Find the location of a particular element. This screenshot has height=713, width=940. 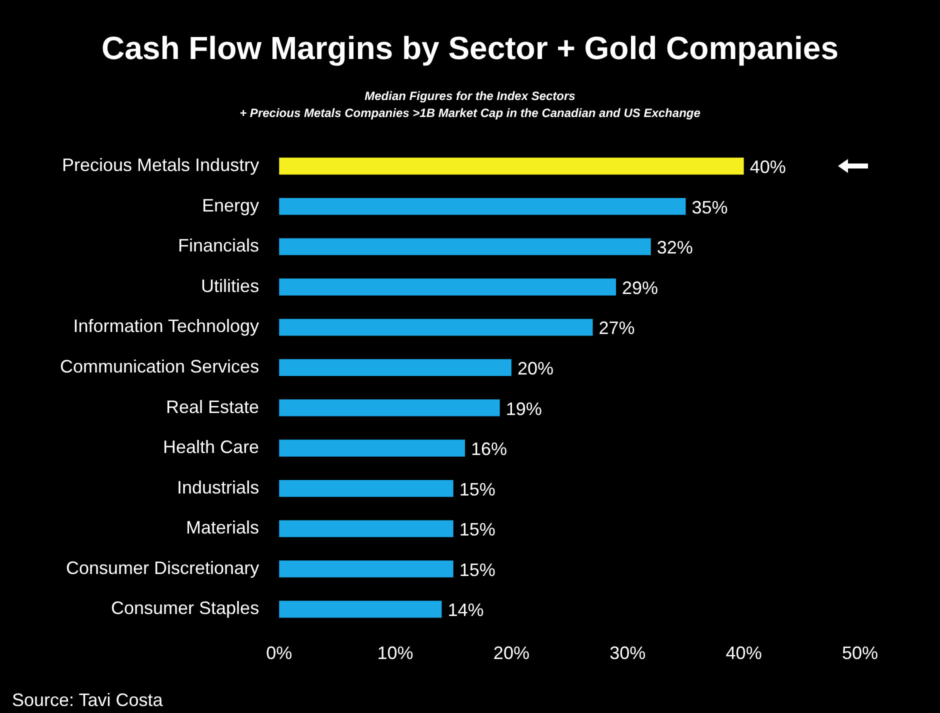

y-tick-label: Precious Metals Industry is located at coordinates (161, 165).